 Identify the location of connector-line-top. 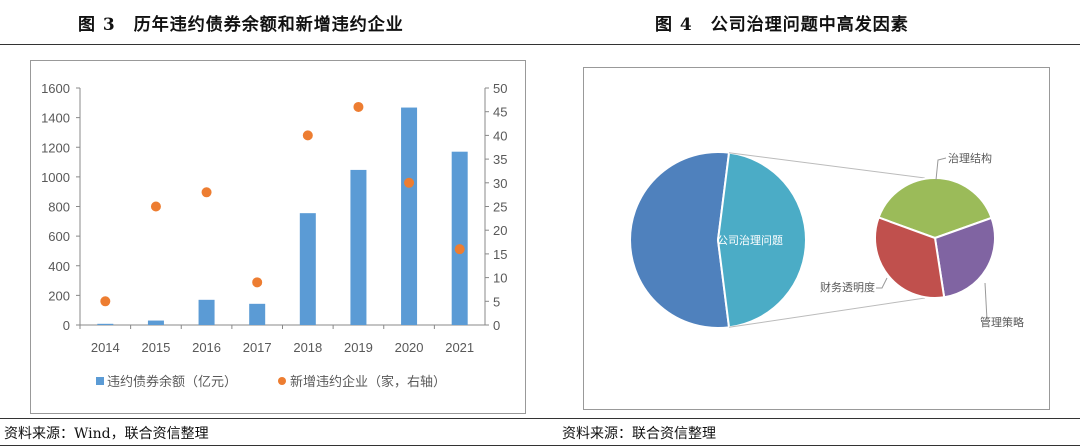
(827, 165).